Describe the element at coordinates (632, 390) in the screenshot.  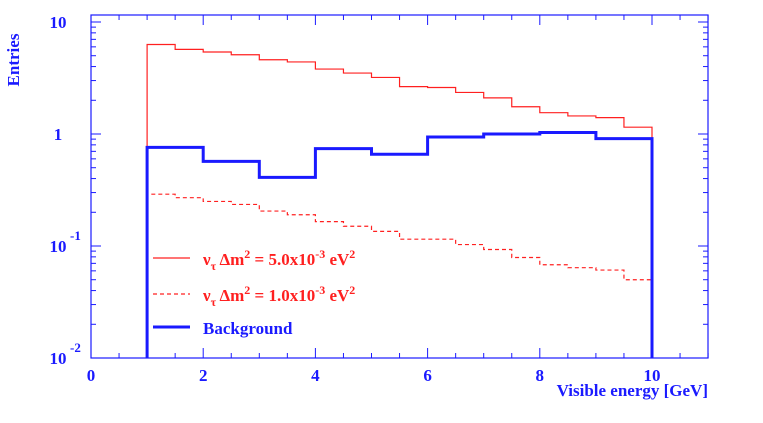
I see `x-axis-label: Visible energy [GeV]` at that location.